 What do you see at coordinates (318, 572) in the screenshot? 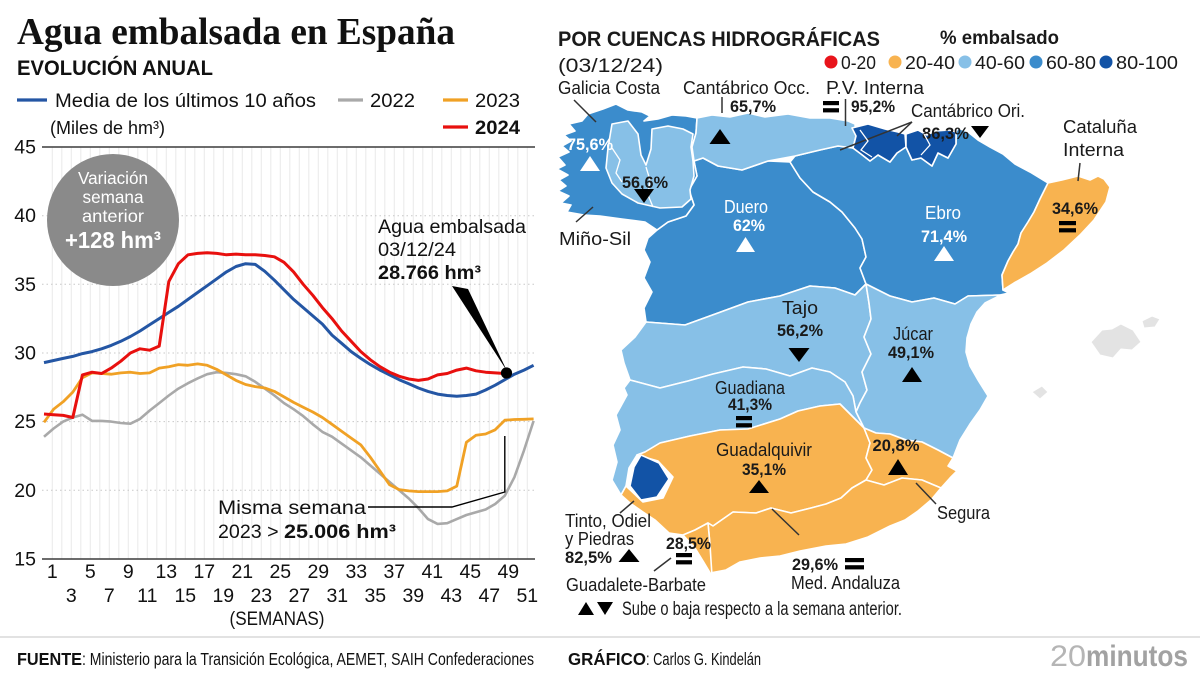
I see `svg-text: 29` at bounding box center [318, 572].